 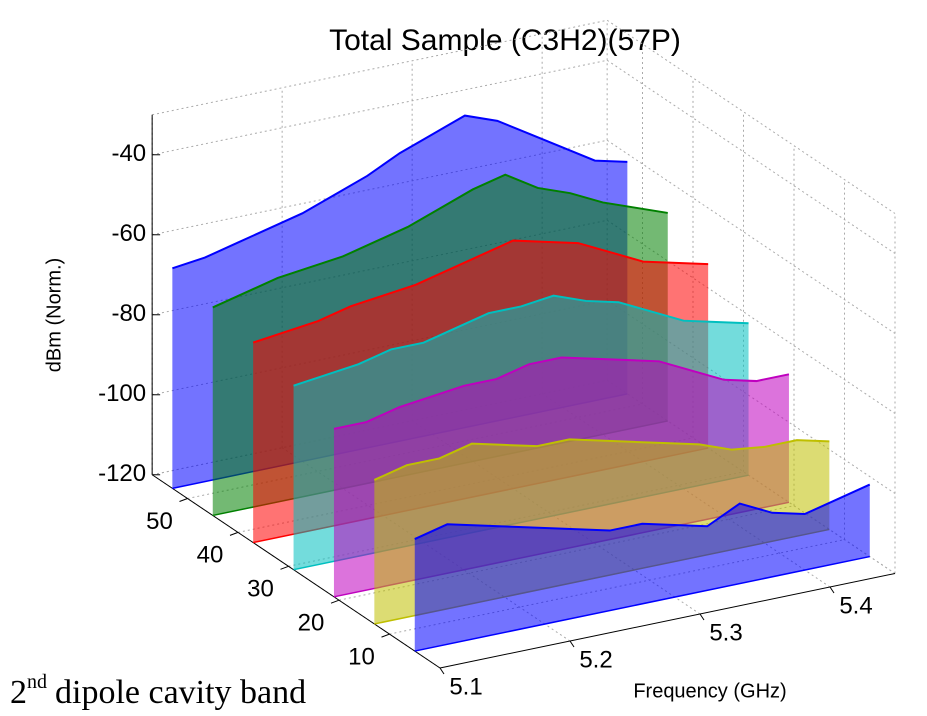 I want to click on wall-edge, so click(x=751, y=116).